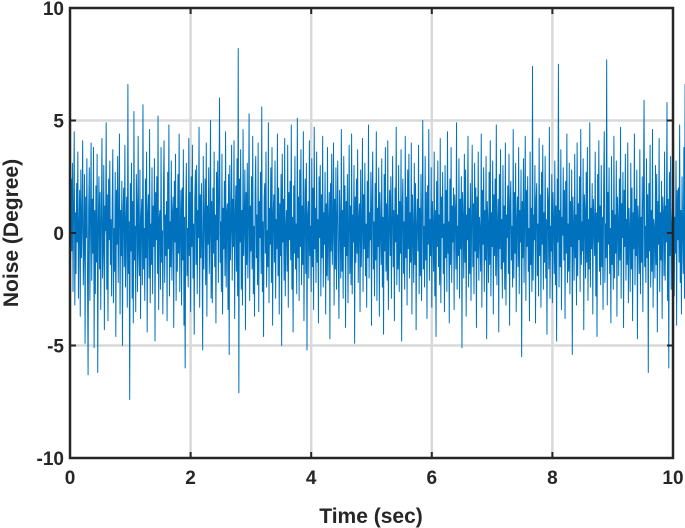  I want to click on y-tick-labels: -10 -5 0 5 10, so click(51, 235).